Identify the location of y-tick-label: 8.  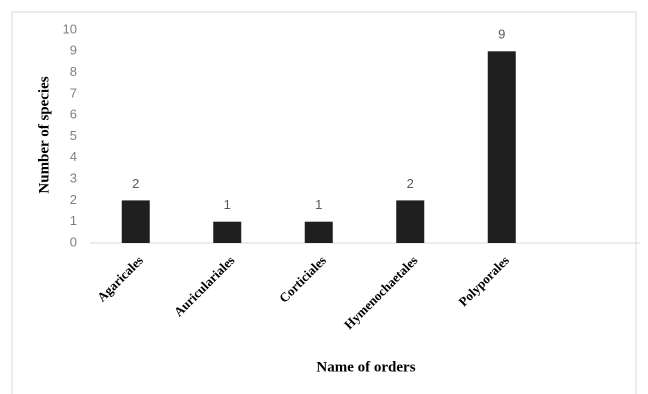
(73, 71).